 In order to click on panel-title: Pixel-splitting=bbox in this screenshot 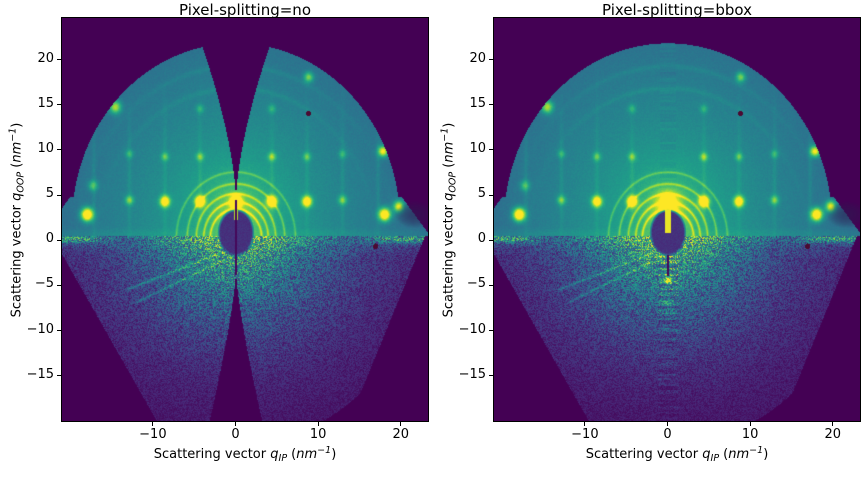, I will do `click(677, 10)`.